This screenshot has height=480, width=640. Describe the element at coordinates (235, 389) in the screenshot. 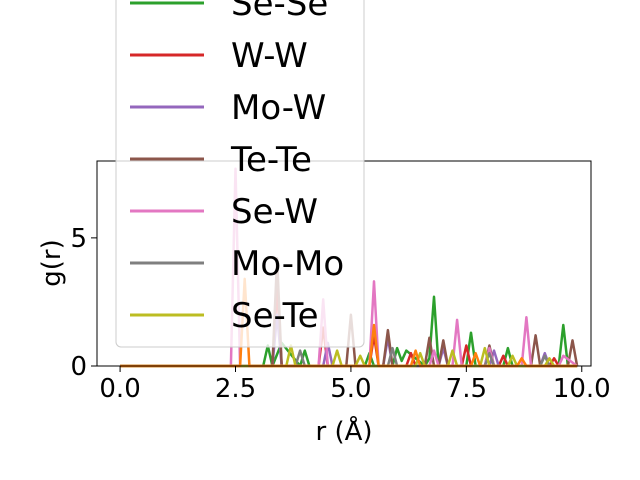

I see `x-tick-label: 2.5` at that location.